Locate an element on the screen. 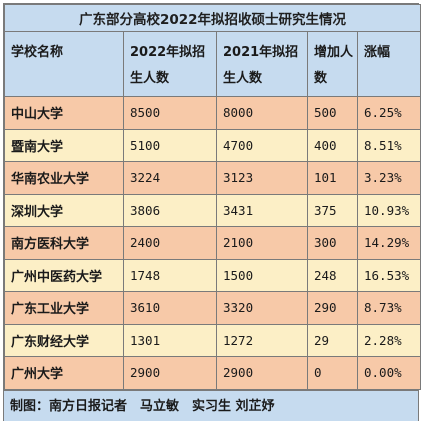  table-row: 南方医科大学 2400 2100 300 14.29% is located at coordinates (213, 243).